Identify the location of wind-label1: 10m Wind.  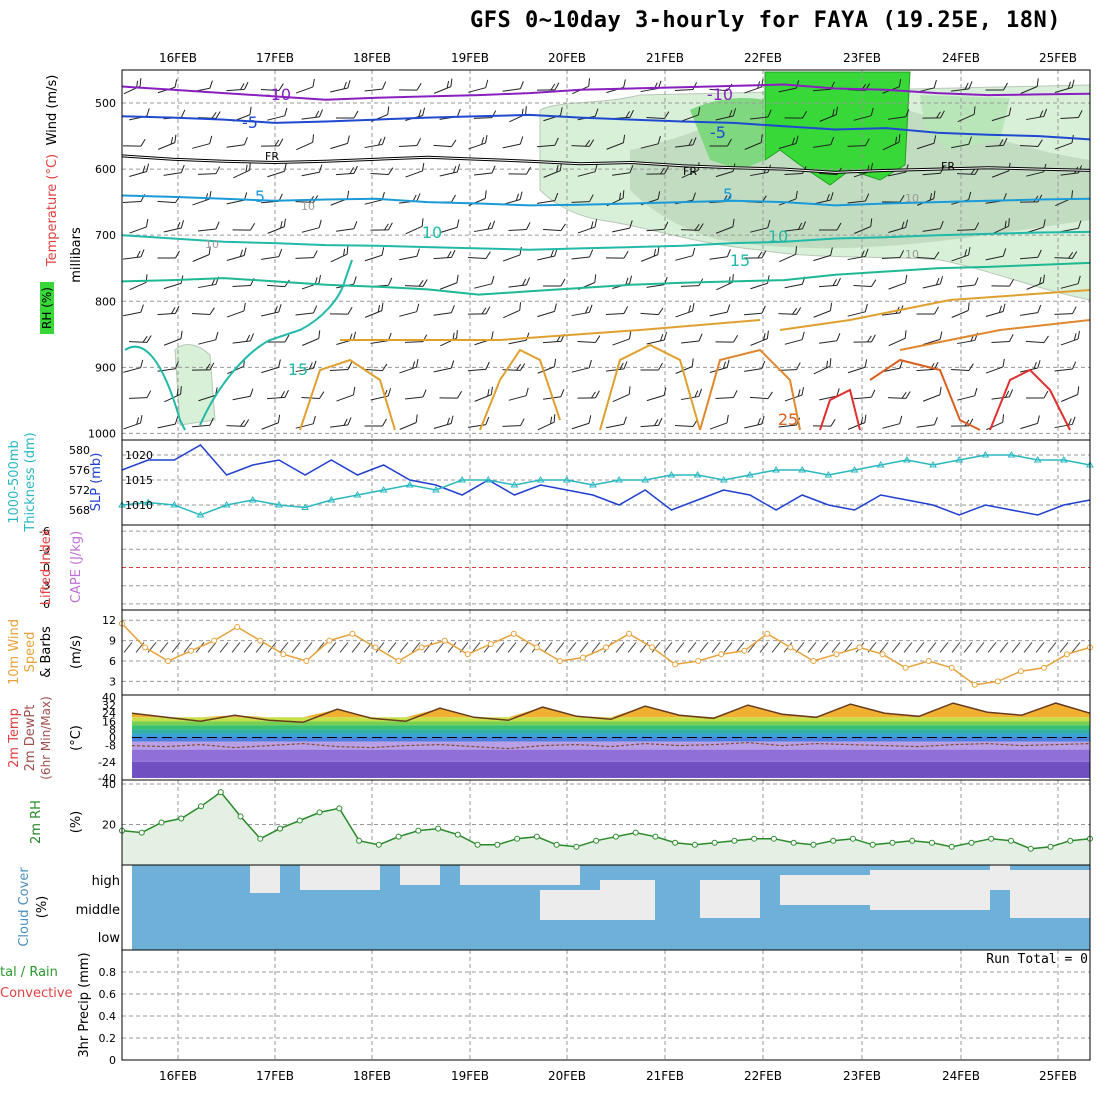
(14, 652).